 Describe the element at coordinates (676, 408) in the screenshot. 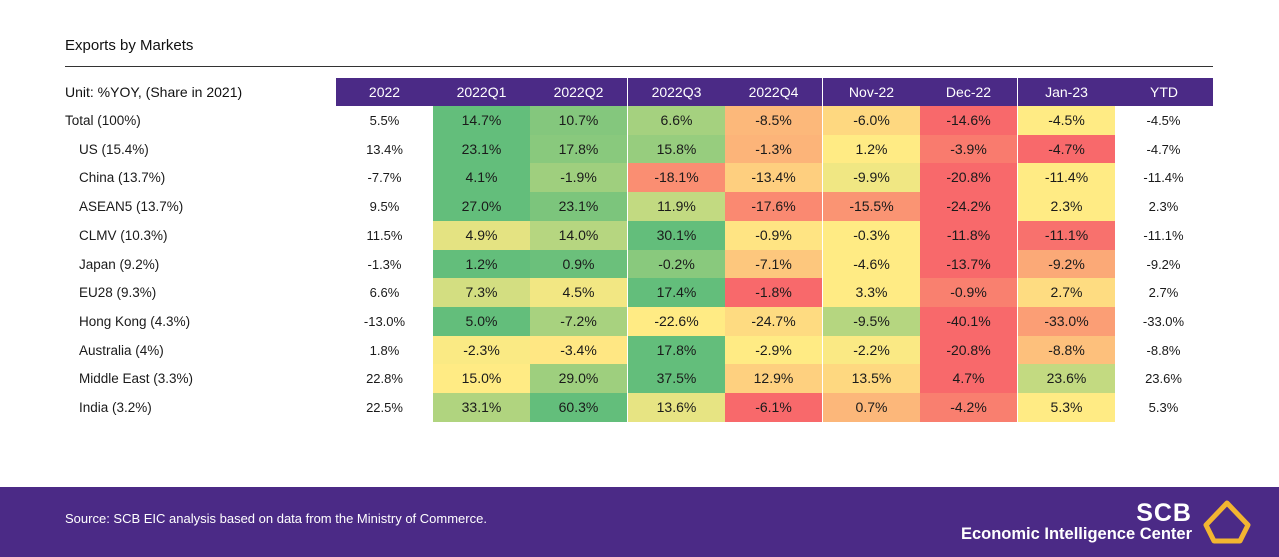

I see `heatmap-cell: 13.6%` at that location.